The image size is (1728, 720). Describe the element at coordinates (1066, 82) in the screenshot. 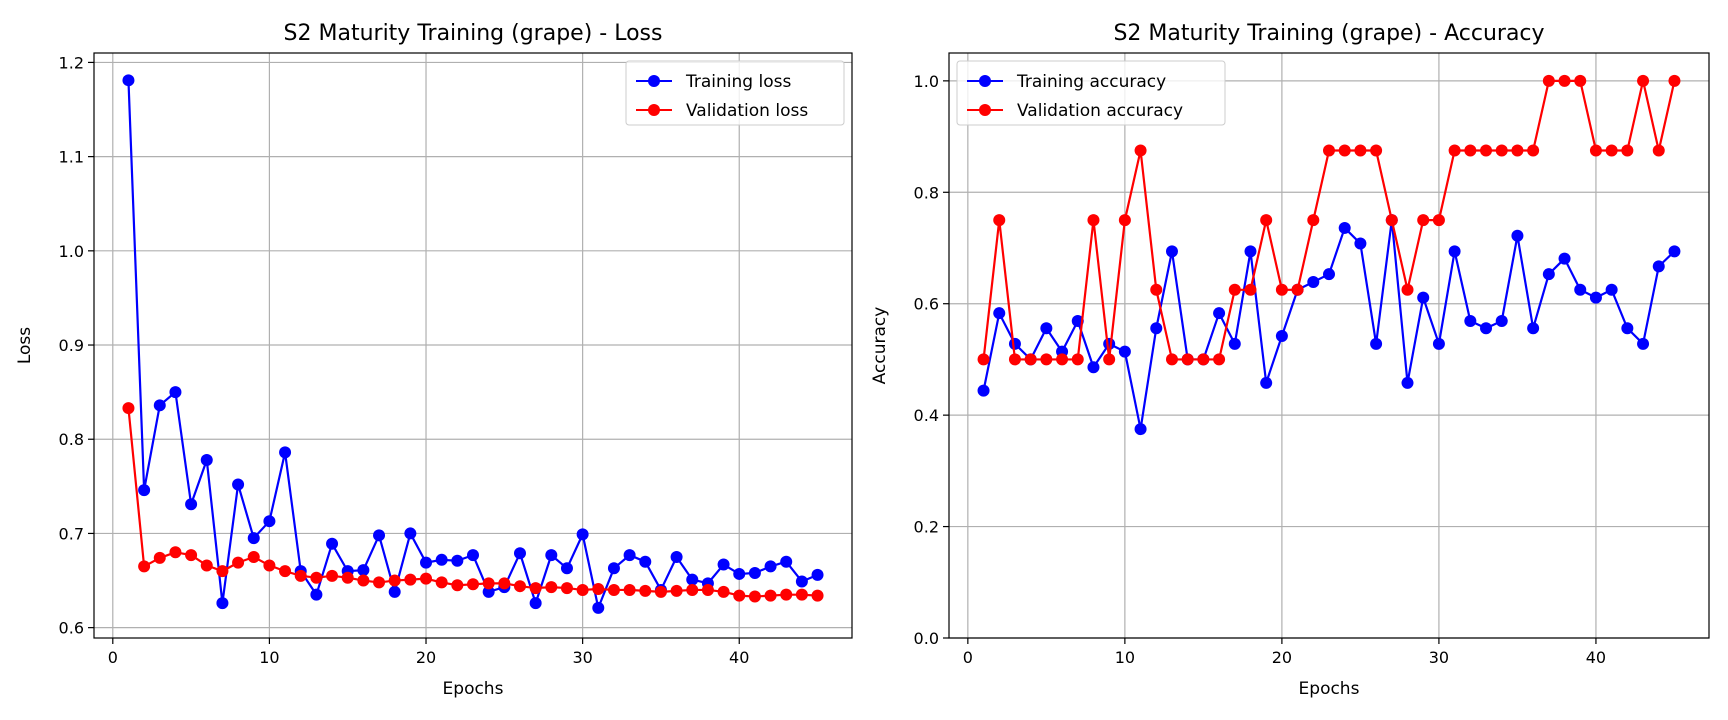

I see `legend-entry-training-accuracy: Training accuracy` at that location.